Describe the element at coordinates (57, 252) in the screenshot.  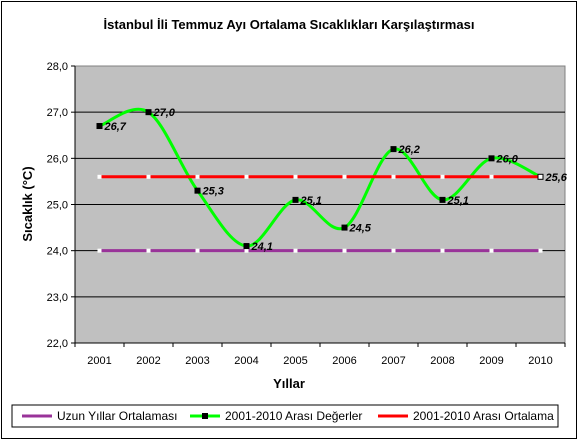
I see `y-tick-label: 24,0` at that location.